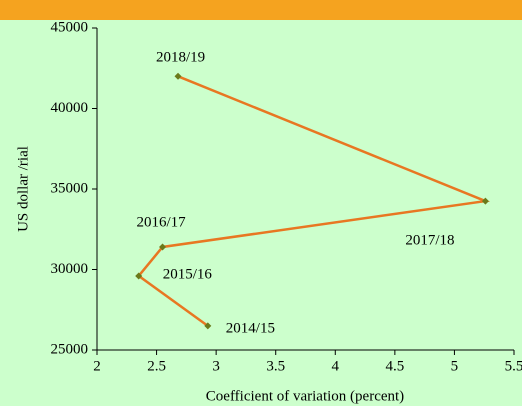 The height and width of the screenshot is (406, 522). Describe the element at coordinates (513, 366) in the screenshot. I see `x-tick-label: 5.5` at that location.